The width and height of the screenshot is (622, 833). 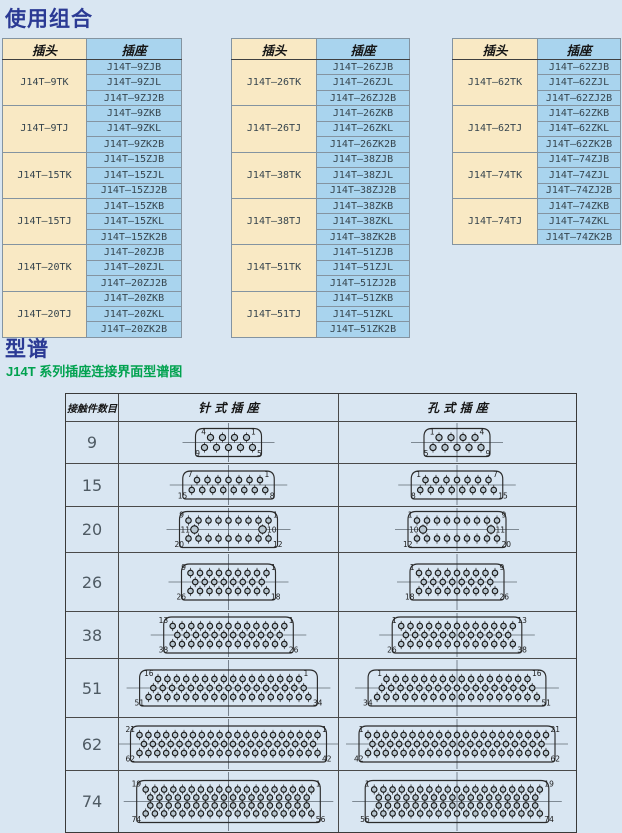 What do you see at coordinates (363, 206) in the screenshot?
I see `socket-cell: J14T—38ZKB` at bounding box center [363, 206].